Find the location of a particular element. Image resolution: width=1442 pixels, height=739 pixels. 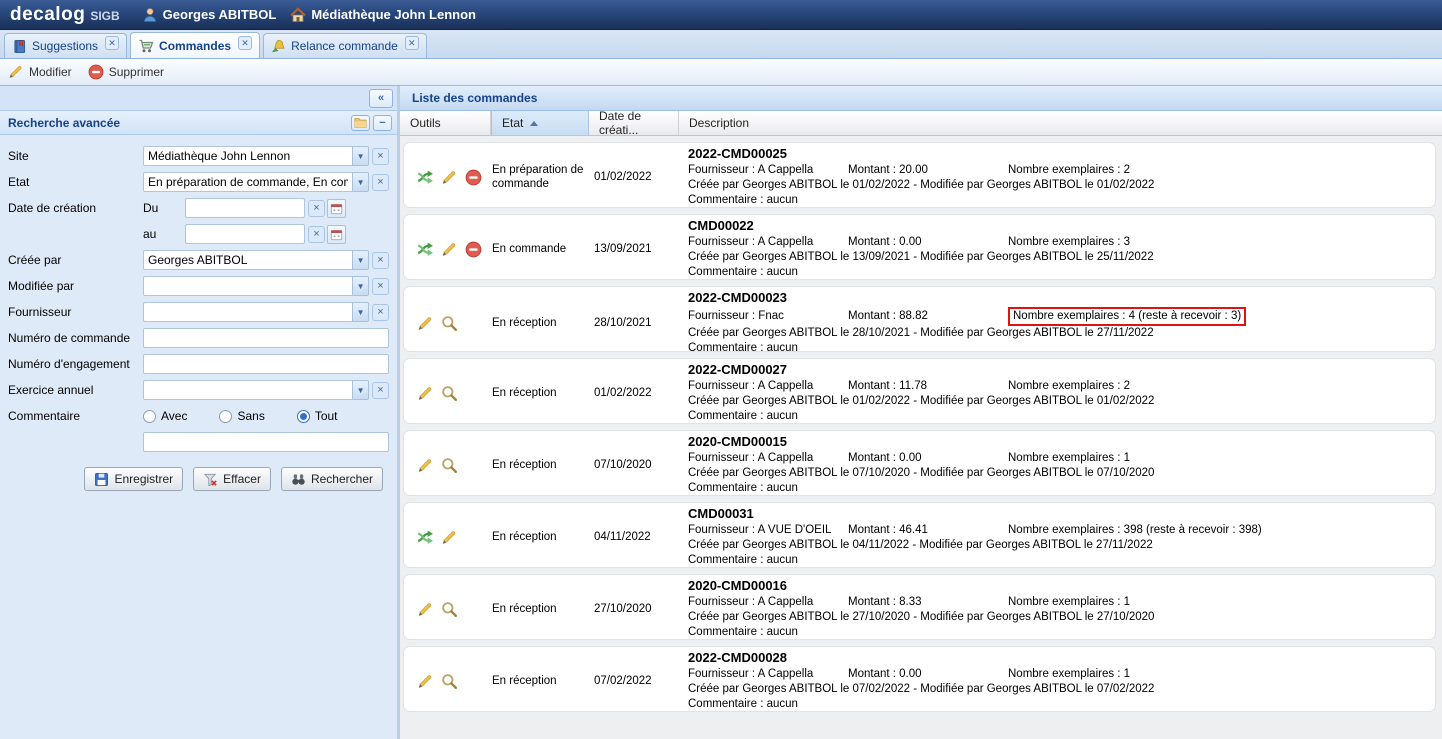

advanced-search-form: Site ▼ × Etat ▼ is located at coordinates (198, 313).